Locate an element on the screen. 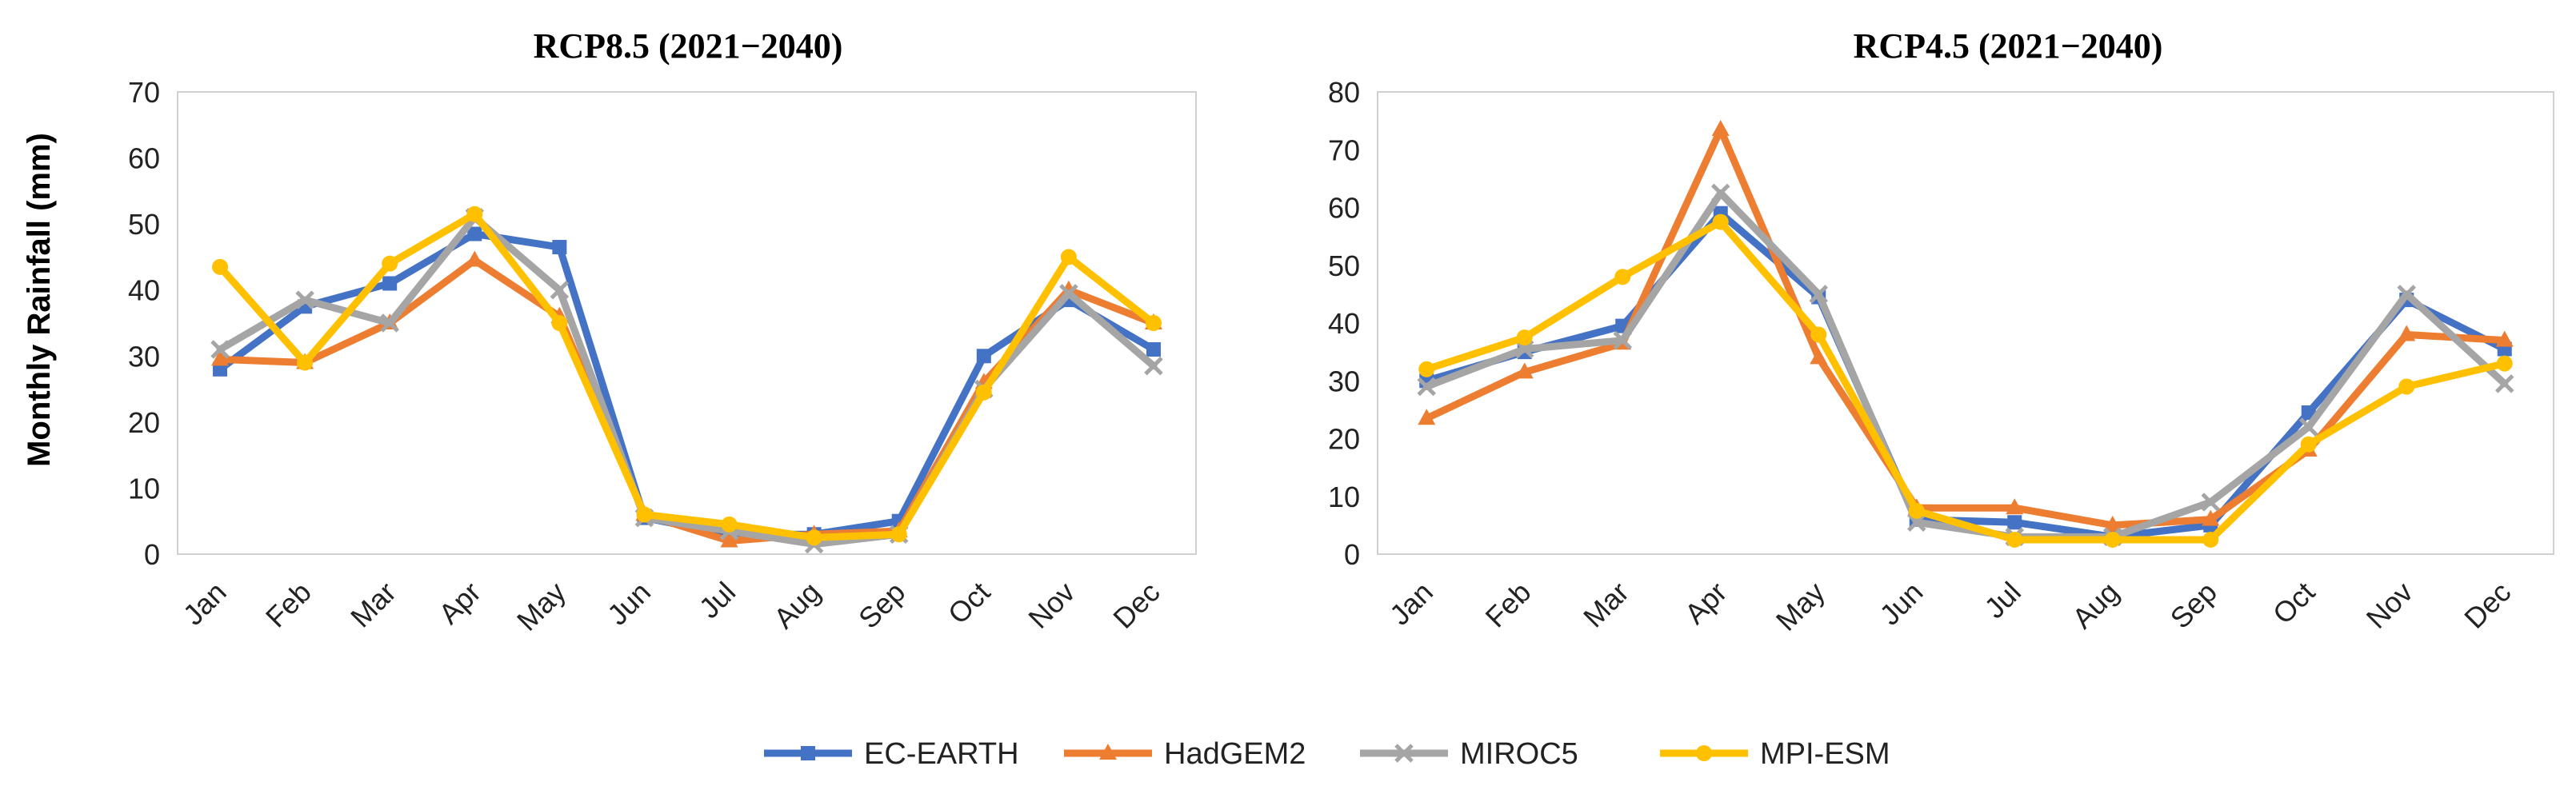 The image size is (2576, 794). y-tick-labels: 0 10 20 30 40 50 60 70 80 is located at coordinates (1344, 323).